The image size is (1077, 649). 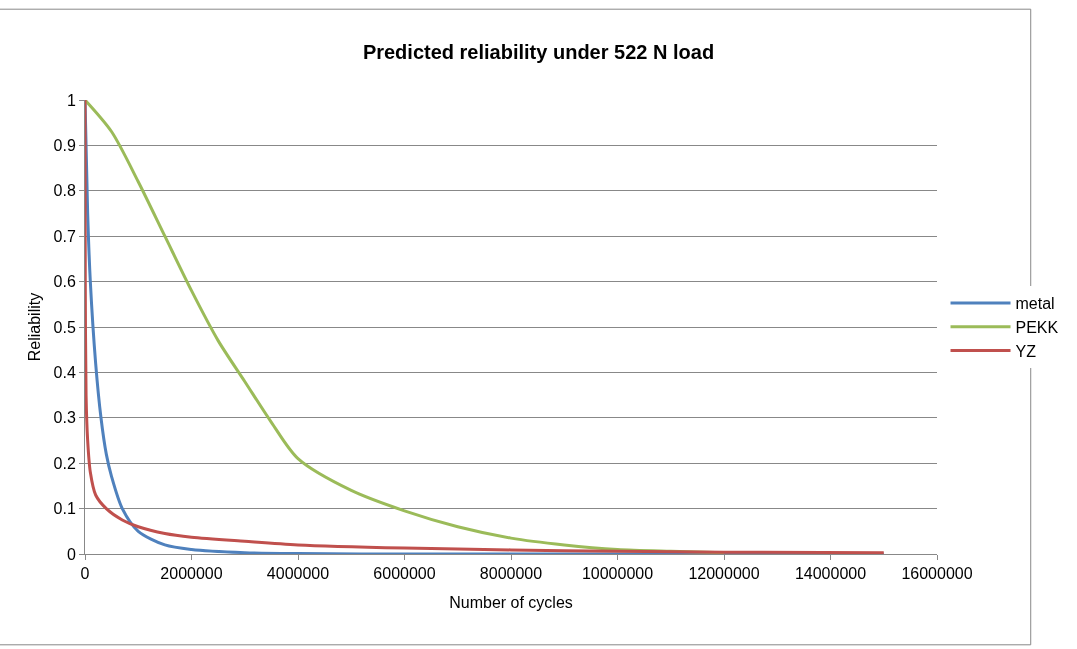 I want to click on legend-label: PEKK, so click(x=1037, y=327).